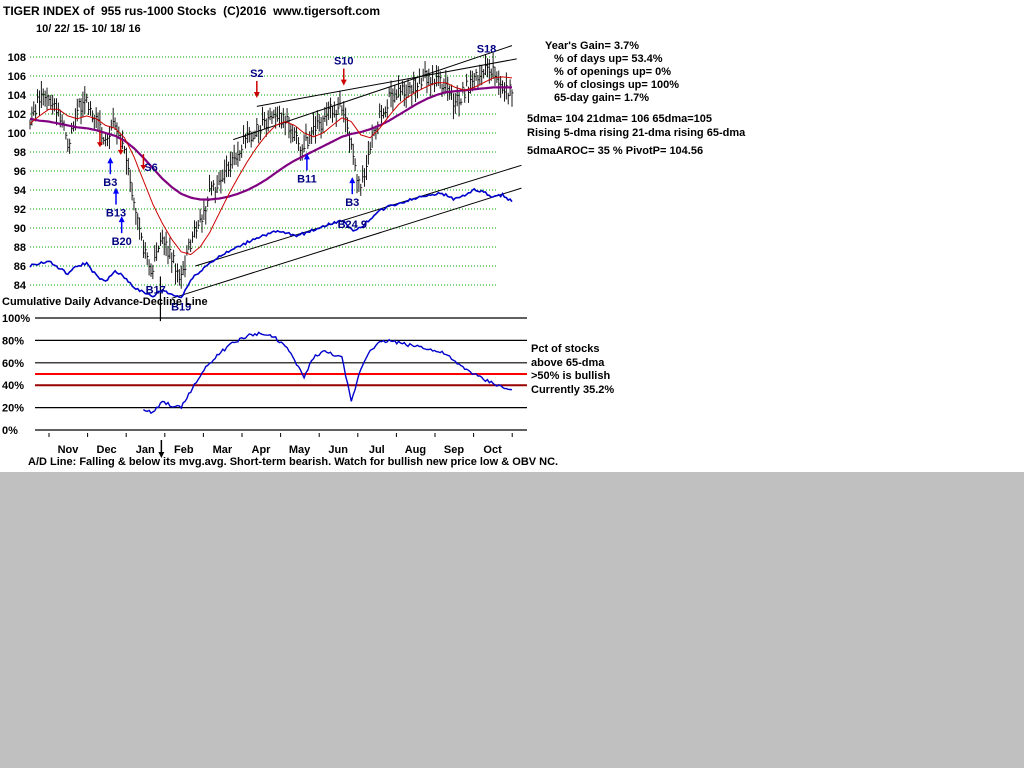 Image resolution: width=1024 pixels, height=768 pixels. I want to click on svg-text: B19, so click(181, 308).